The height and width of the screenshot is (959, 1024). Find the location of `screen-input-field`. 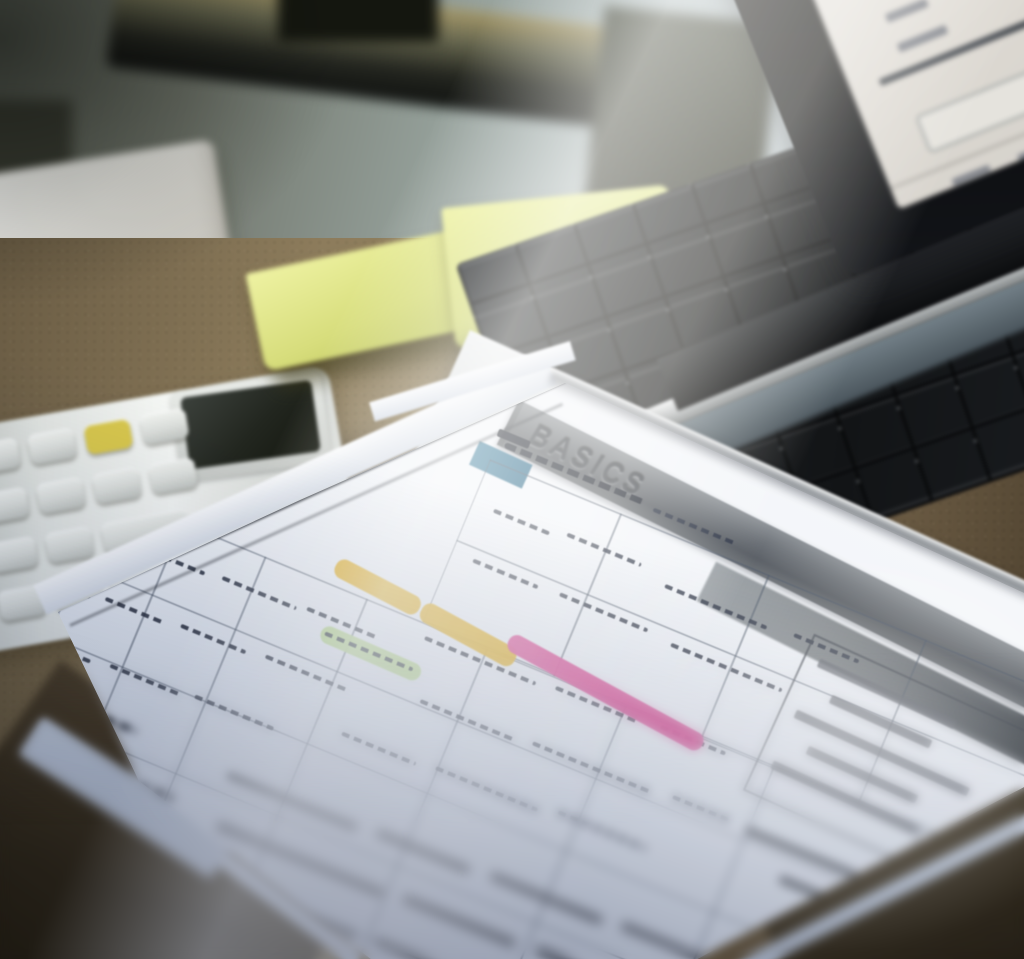

screen-input-field is located at coordinates (969, 78).